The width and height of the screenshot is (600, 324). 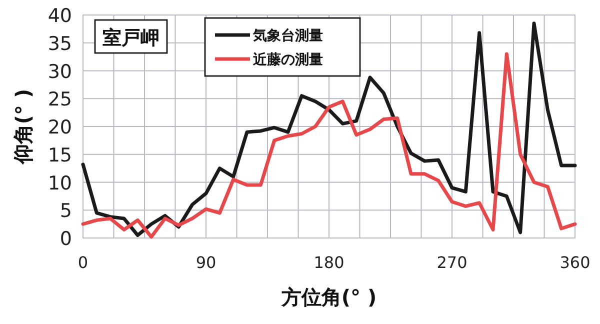 I want to click on x-tick-label: 270, so click(x=452, y=262).